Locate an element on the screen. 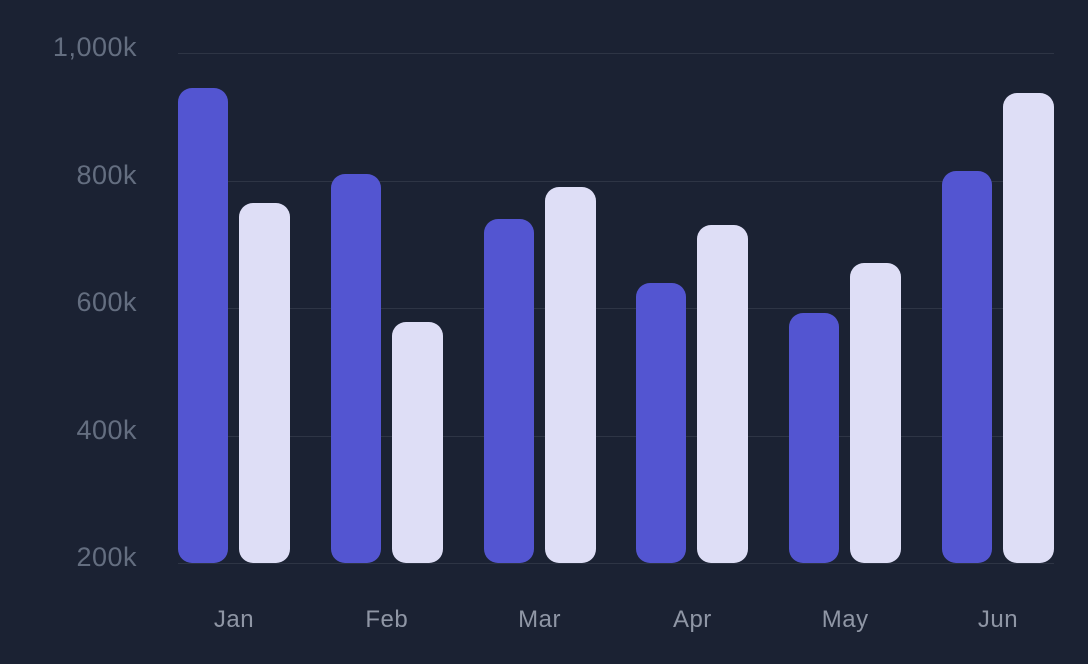  gridline-400k is located at coordinates (616, 436).